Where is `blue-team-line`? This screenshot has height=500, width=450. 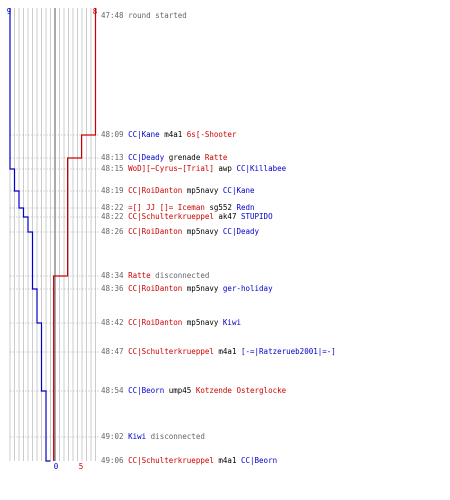 blue-team-line is located at coordinates (30, 235).